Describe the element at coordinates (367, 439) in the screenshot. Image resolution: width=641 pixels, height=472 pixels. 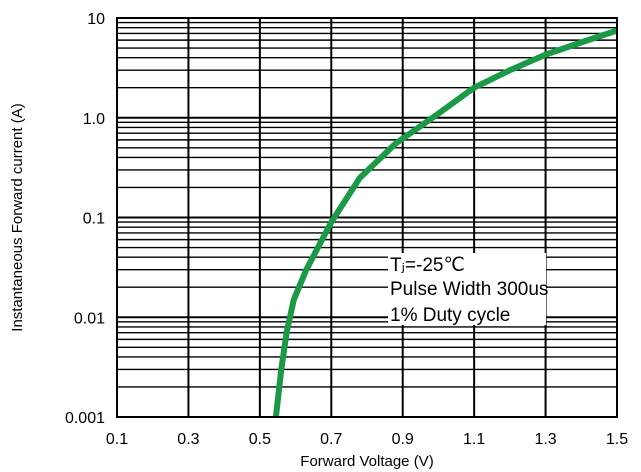
I see `x-tick-labels: 0.1 0.3 0.5 0.7 0.9 1.1 1.3 1.5` at that location.